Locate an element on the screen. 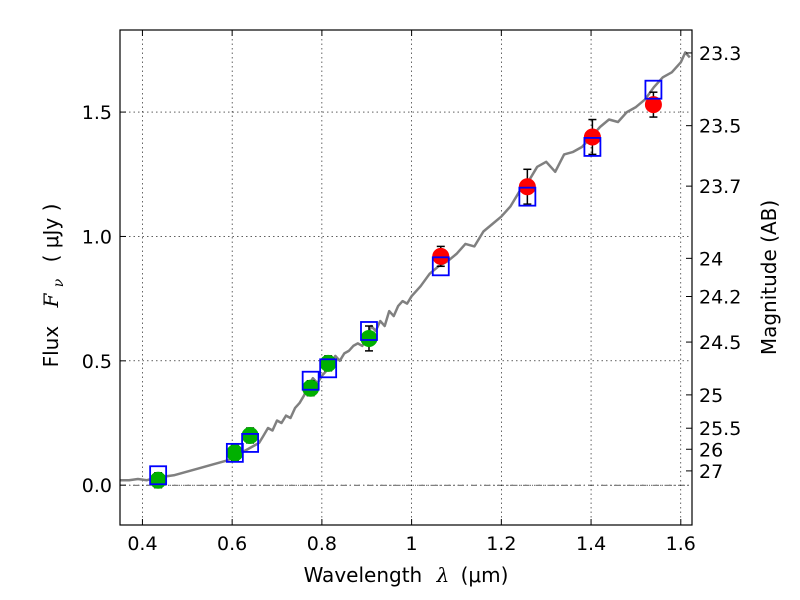  y-axis-label-text: Flux is located at coordinates (51, 347).